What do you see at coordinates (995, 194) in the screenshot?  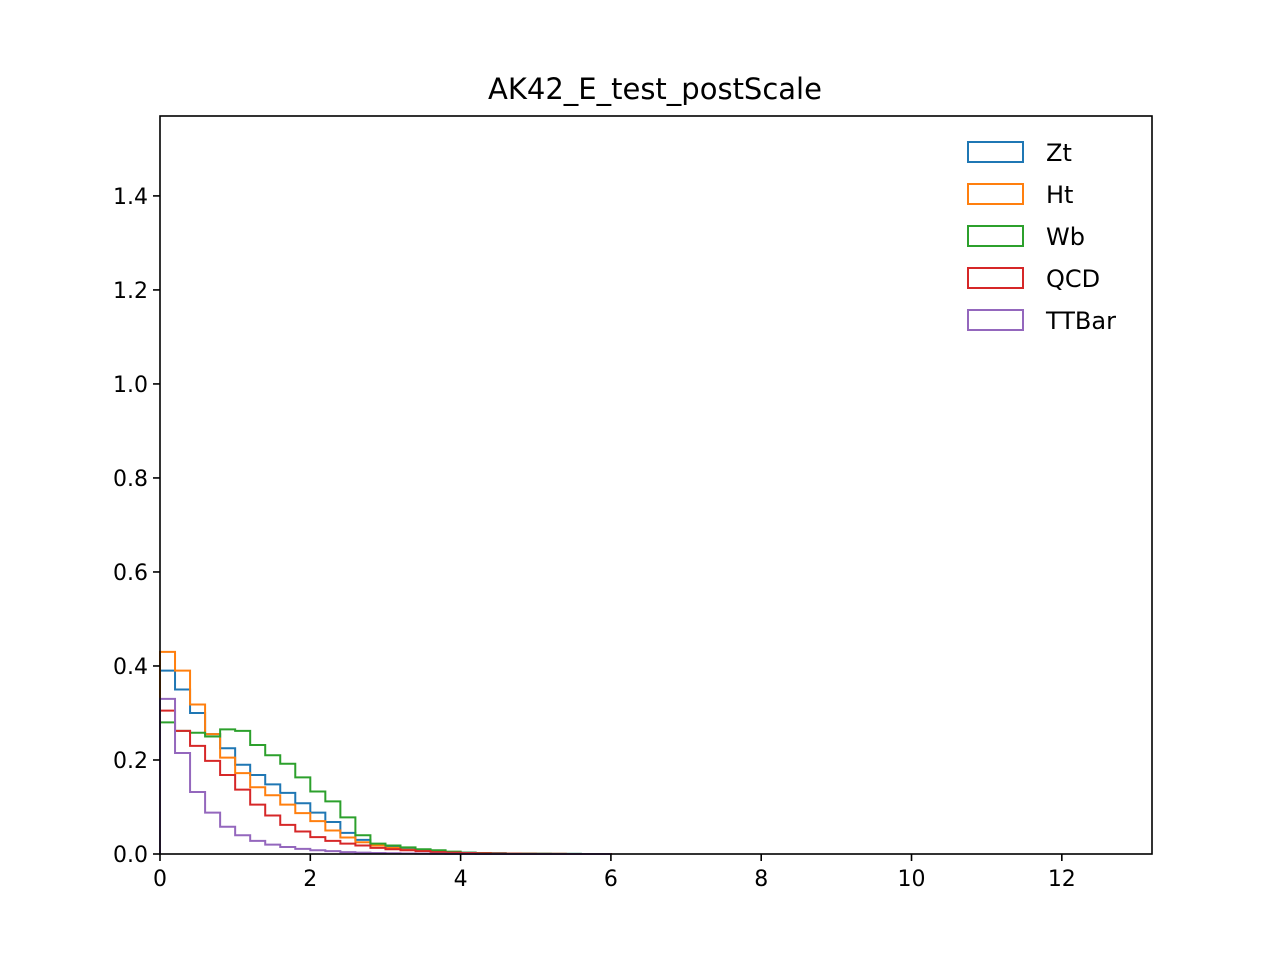 I see `legend-swatch-ht` at bounding box center [995, 194].